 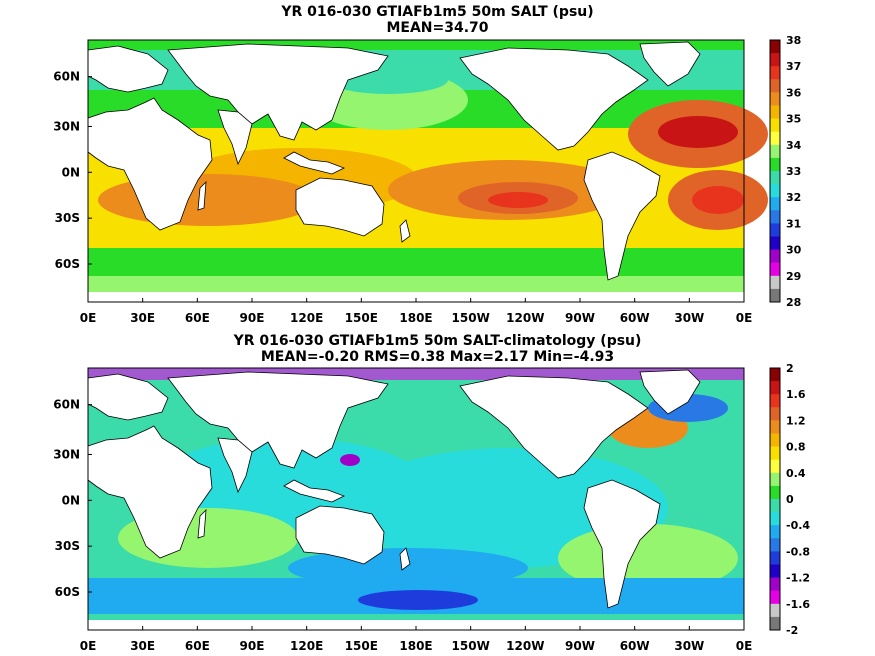 What do you see at coordinates (790, 368) in the screenshot?
I see `bottom-colorbar-label: 2` at bounding box center [790, 368].